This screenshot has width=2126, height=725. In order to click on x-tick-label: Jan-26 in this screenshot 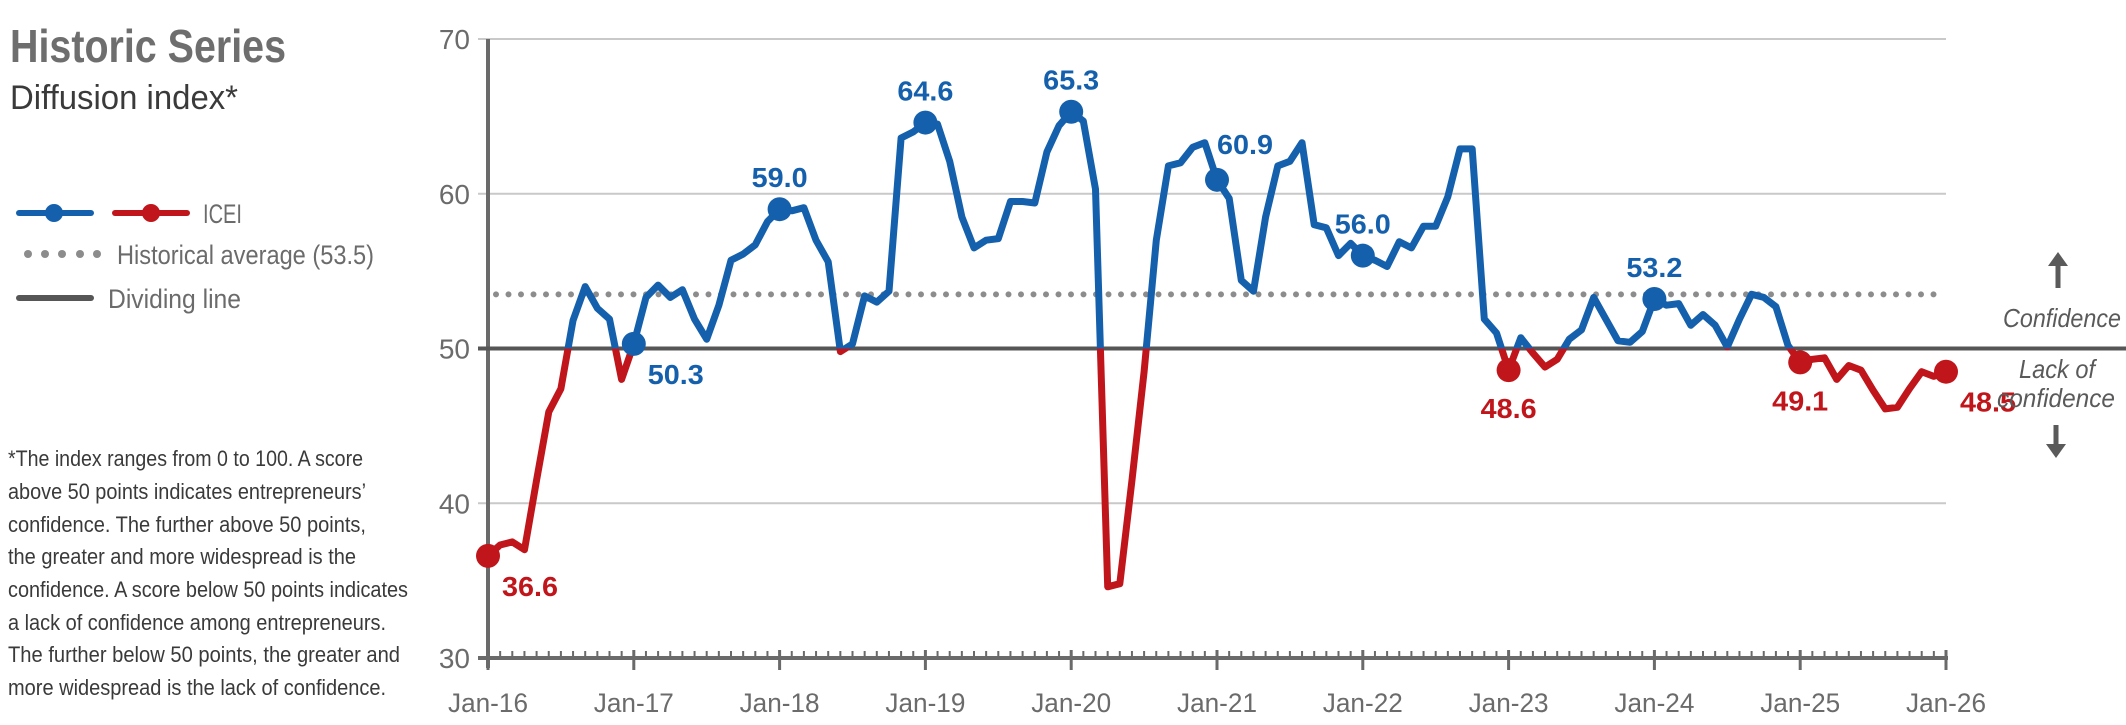, I will do `click(1946, 703)`.